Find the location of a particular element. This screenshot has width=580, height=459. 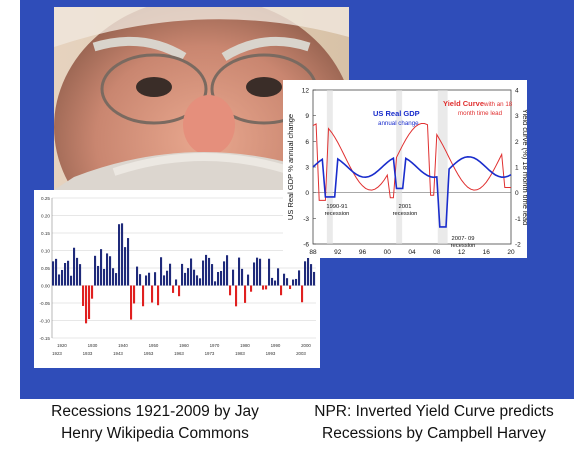

y-right-axis-title: Yield curve (%) 18 month time lead is located at coordinates (524, 167).